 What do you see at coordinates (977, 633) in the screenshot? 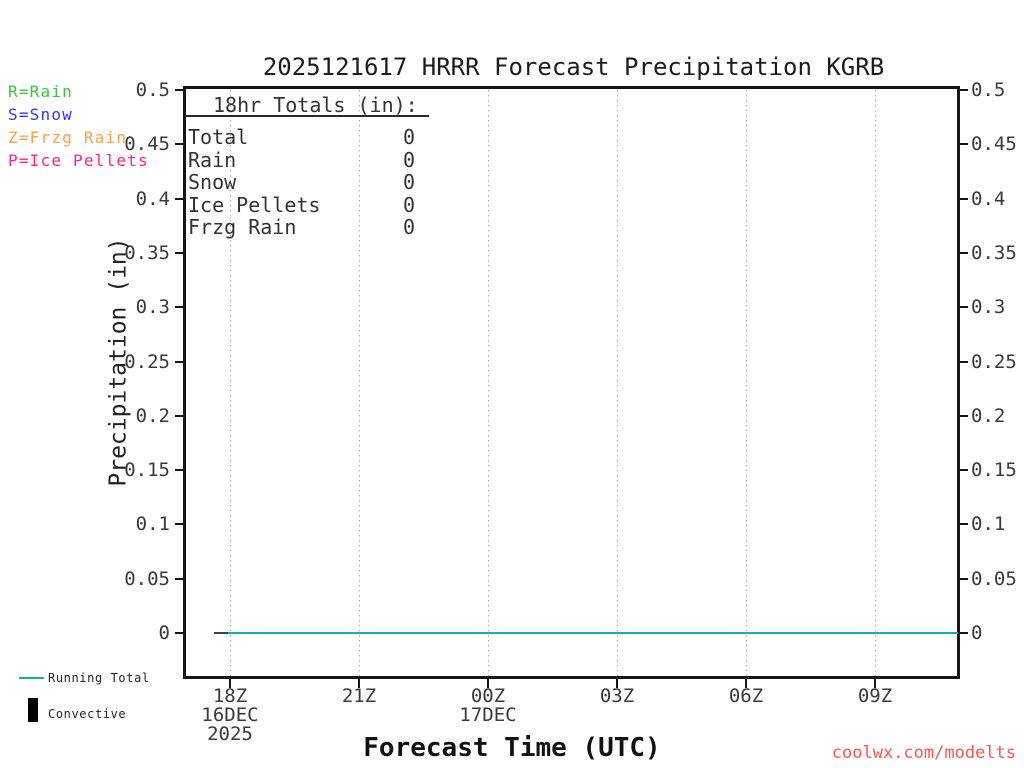
I see `ylabel-right: 0` at bounding box center [977, 633].